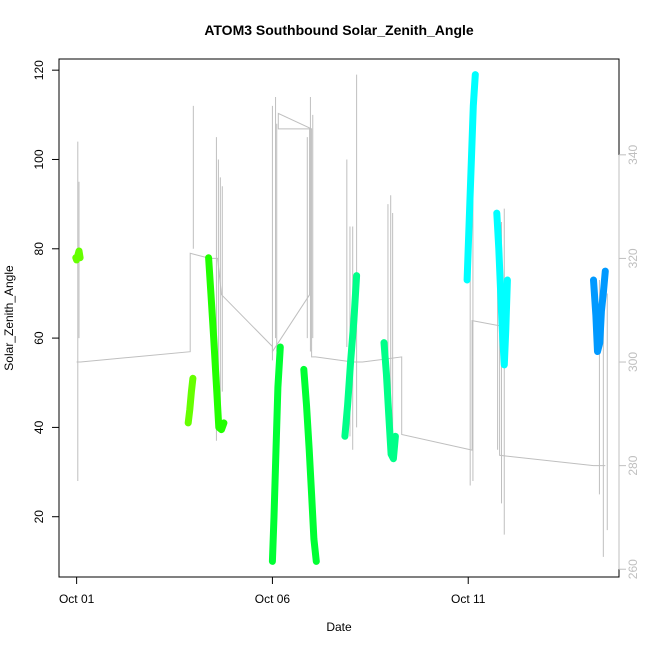  I want to click on x-tick-label: Oct 11, so click(468, 599).